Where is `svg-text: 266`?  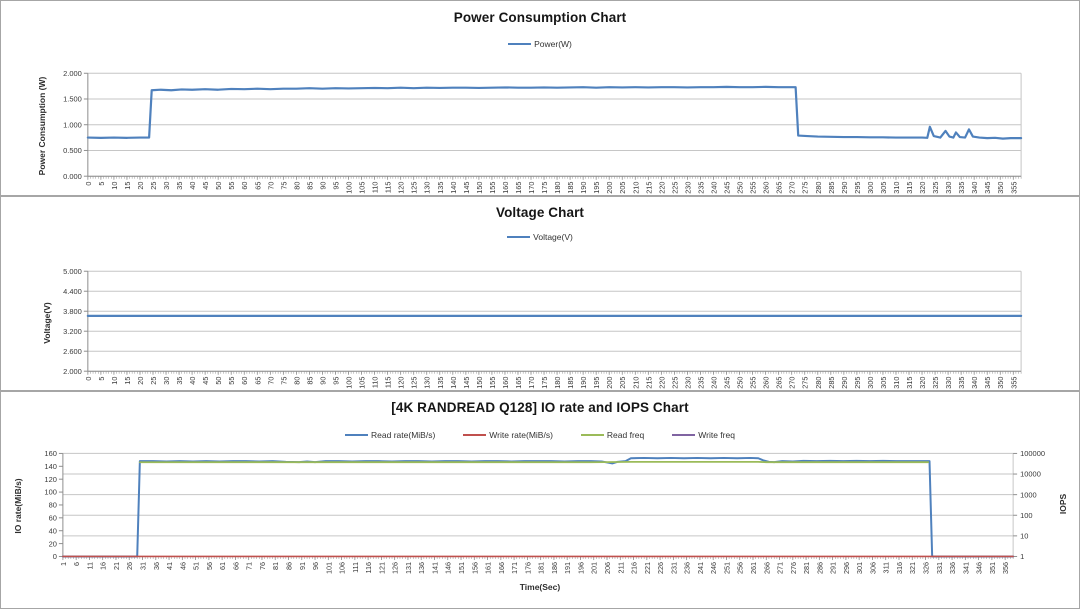 svg-text: 266 is located at coordinates (766, 568).